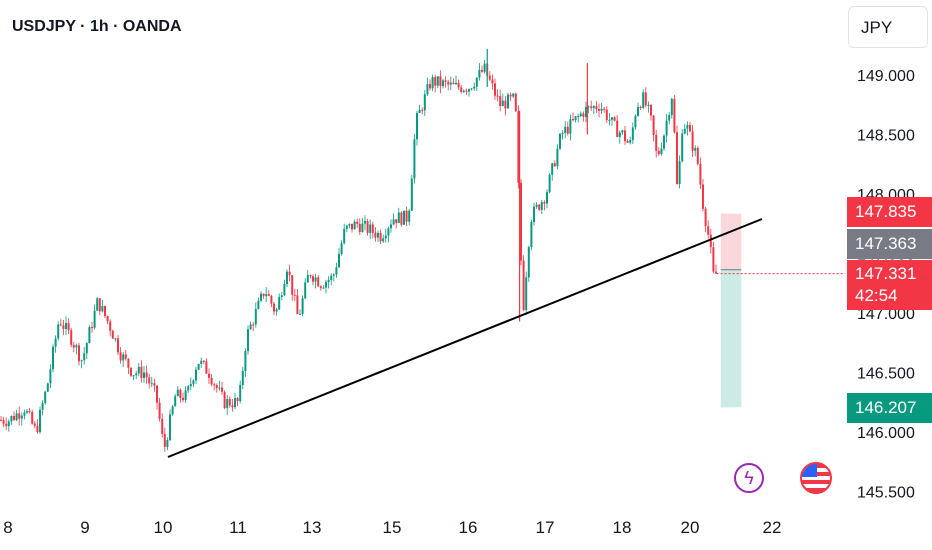 The image size is (932, 550). What do you see at coordinates (238, 527) in the screenshot?
I see `x-tick-label: 11` at bounding box center [238, 527].